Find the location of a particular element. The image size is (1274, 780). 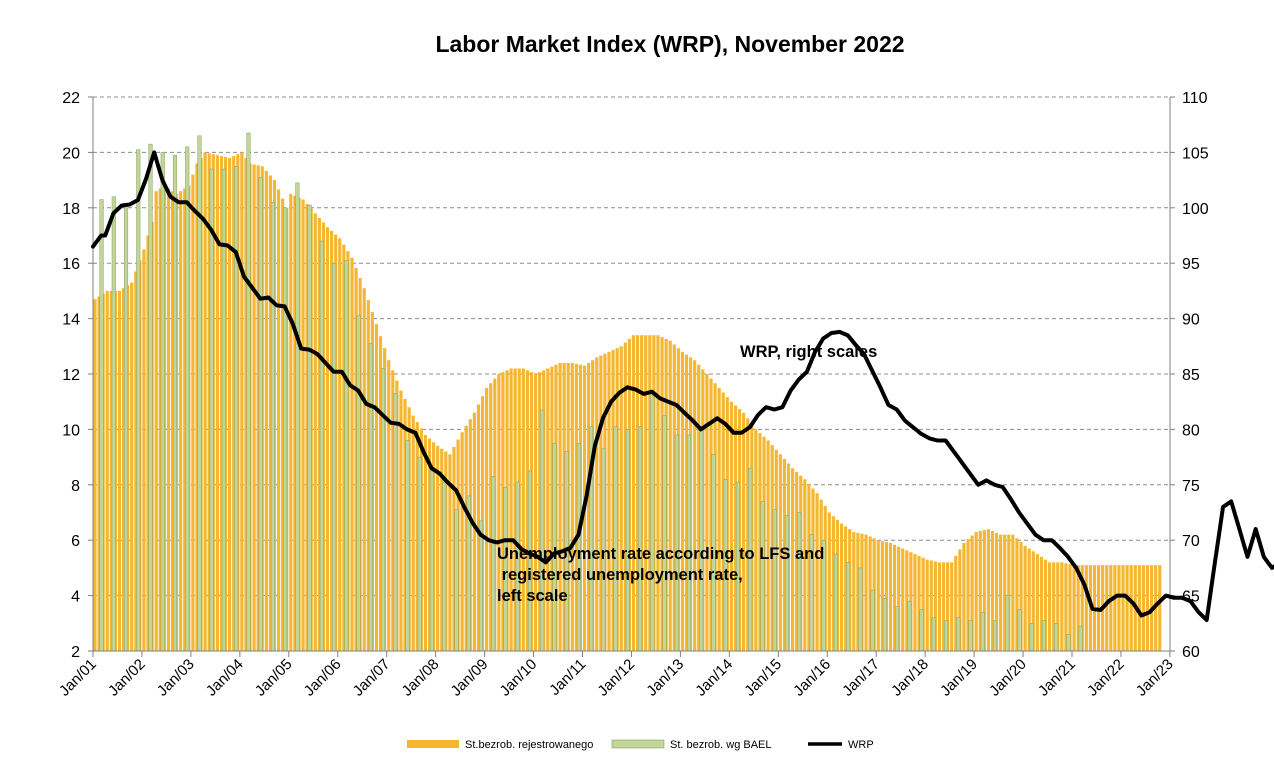

x-tick-label: Jan/13 is located at coordinates (665, 678).